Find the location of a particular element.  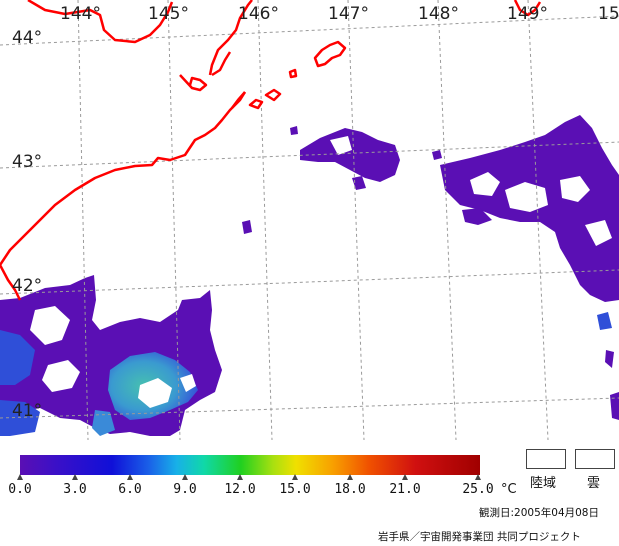

latitude-label-43: 43° is located at coordinates (27, 162).